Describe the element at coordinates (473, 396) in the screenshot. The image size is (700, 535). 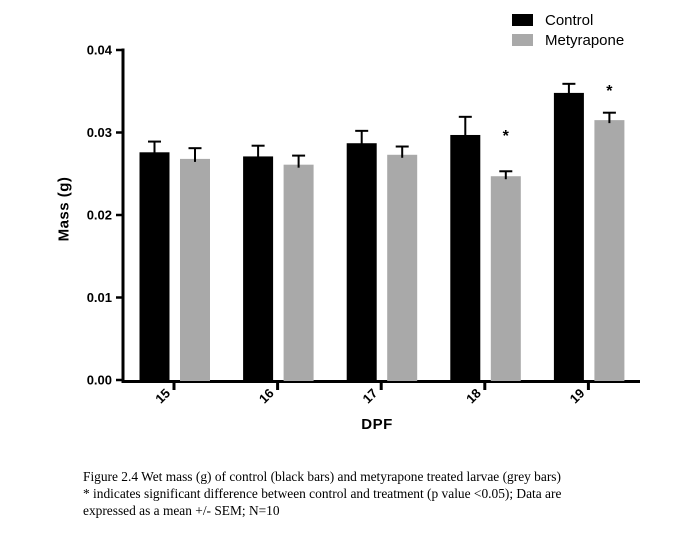
I see `x-tick-label: 18` at that location.